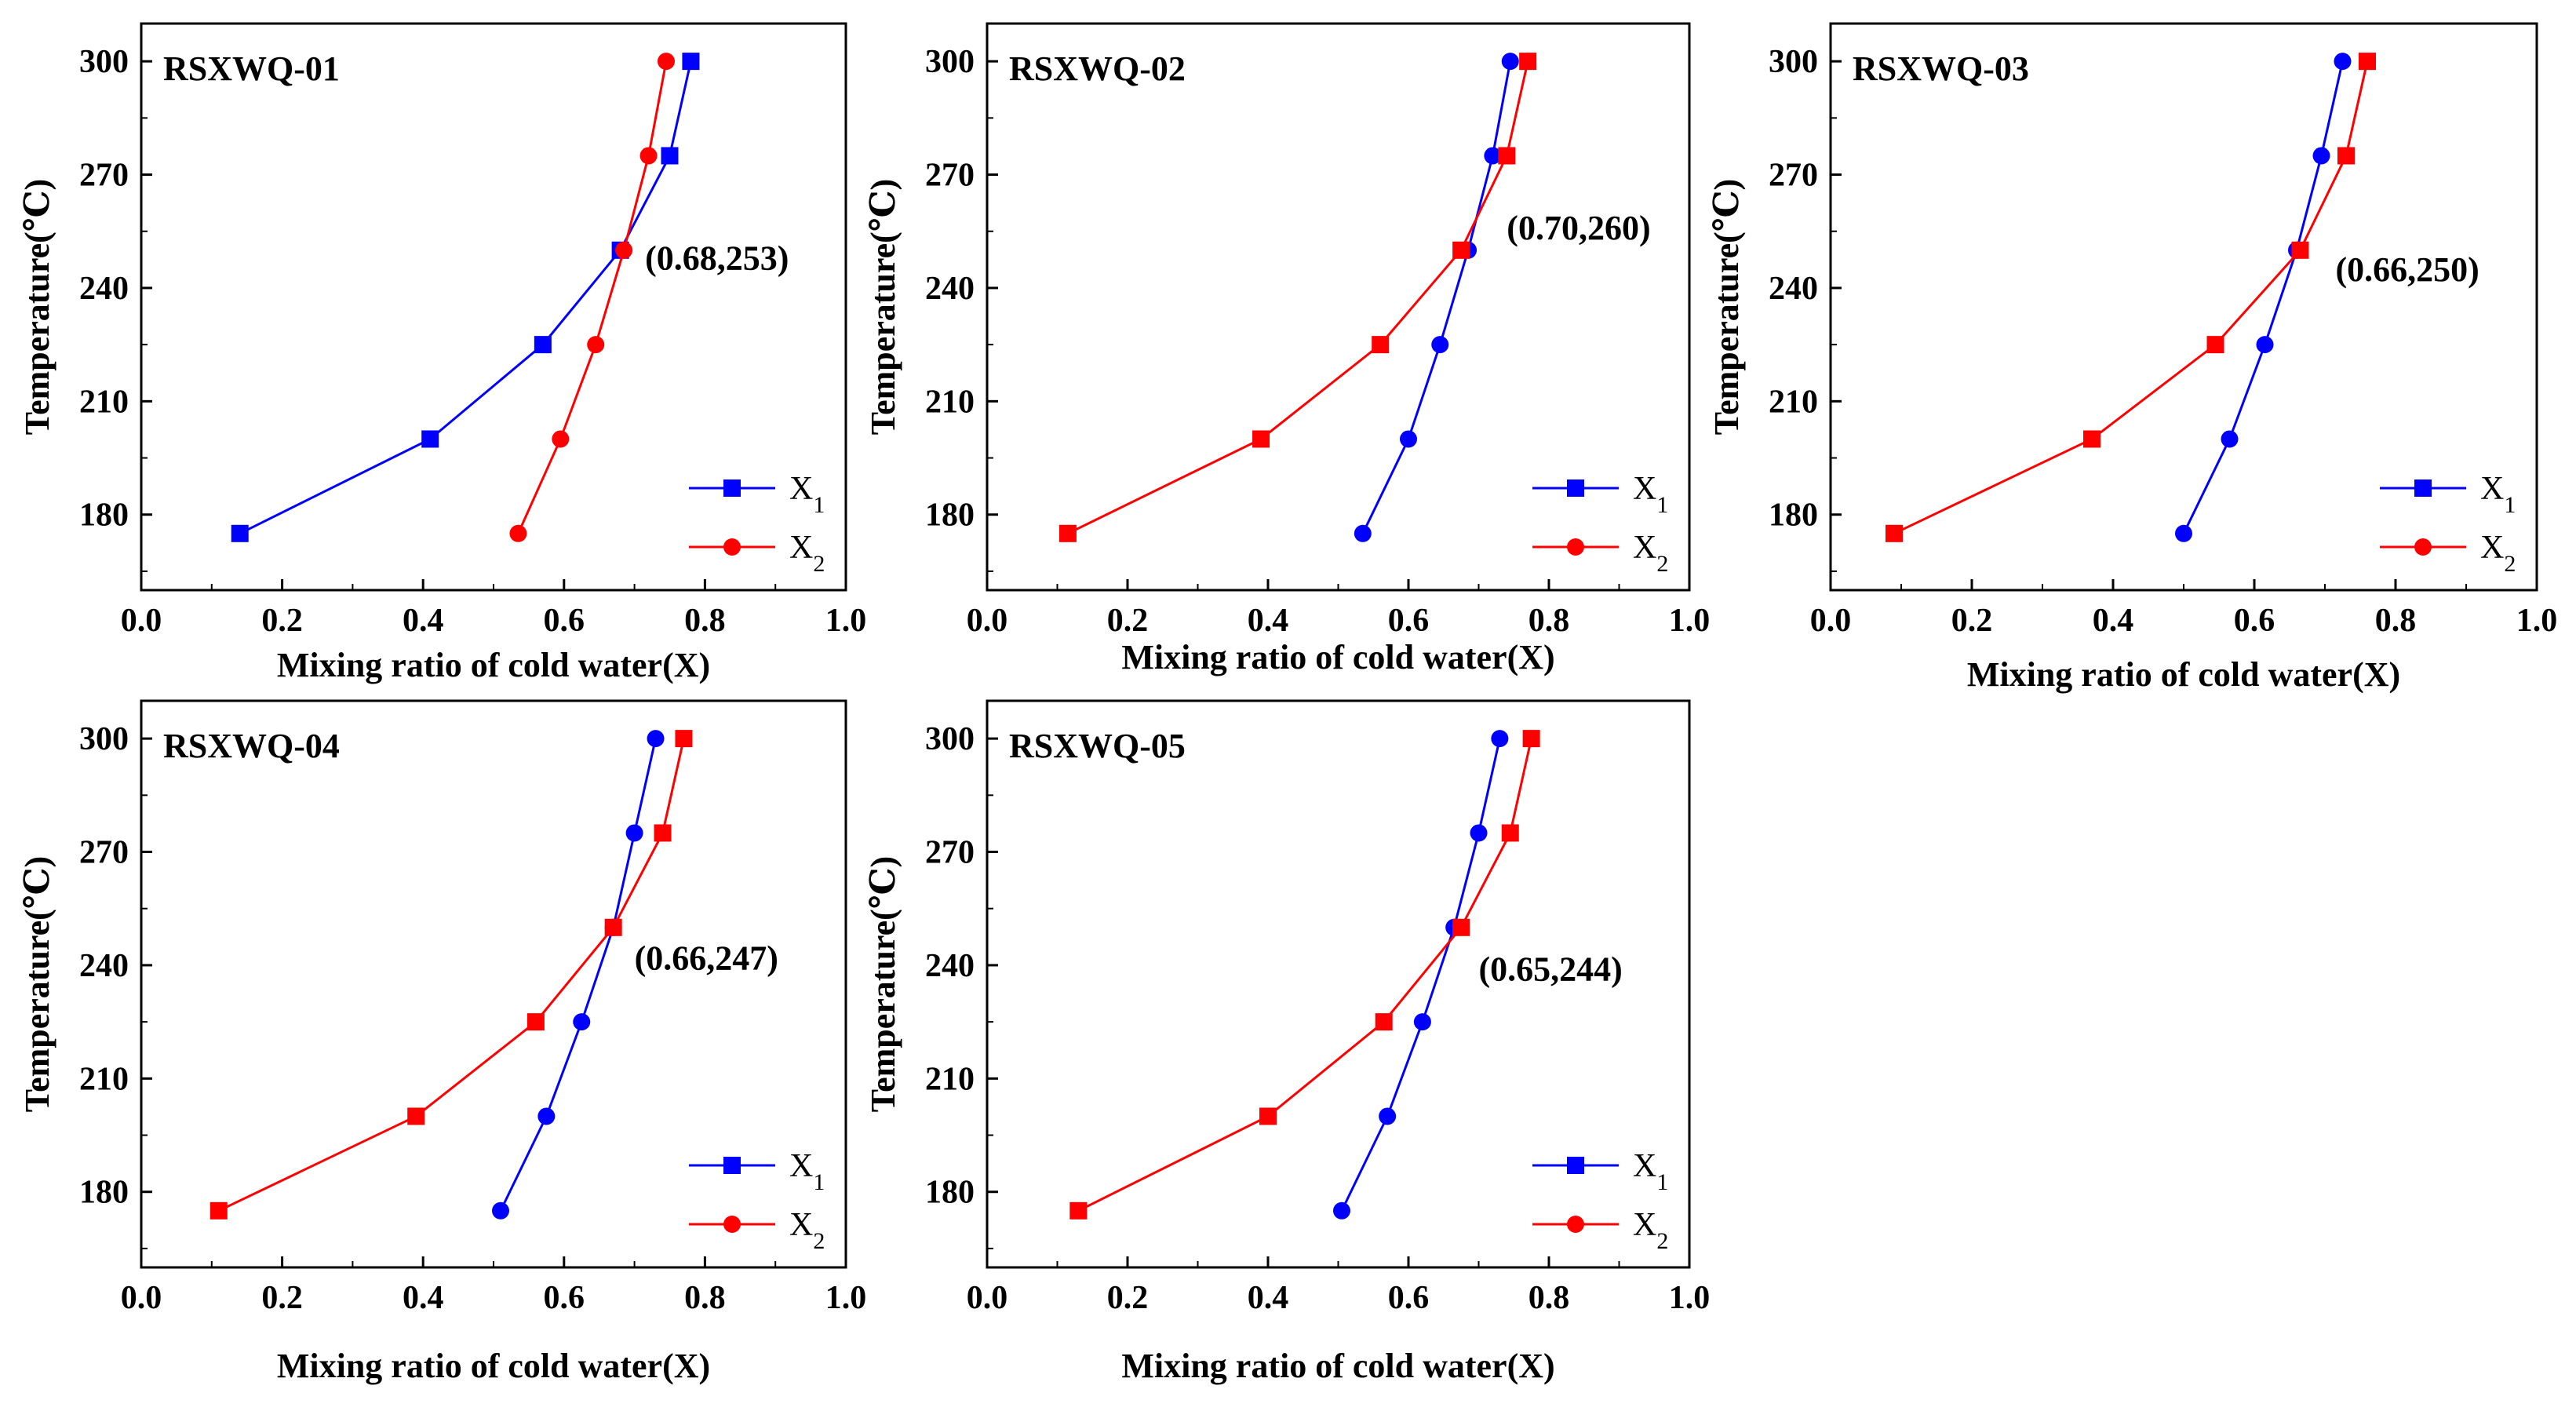  What do you see at coordinates (950, 289) in the screenshot?
I see `y-tick-label: 240` at bounding box center [950, 289].